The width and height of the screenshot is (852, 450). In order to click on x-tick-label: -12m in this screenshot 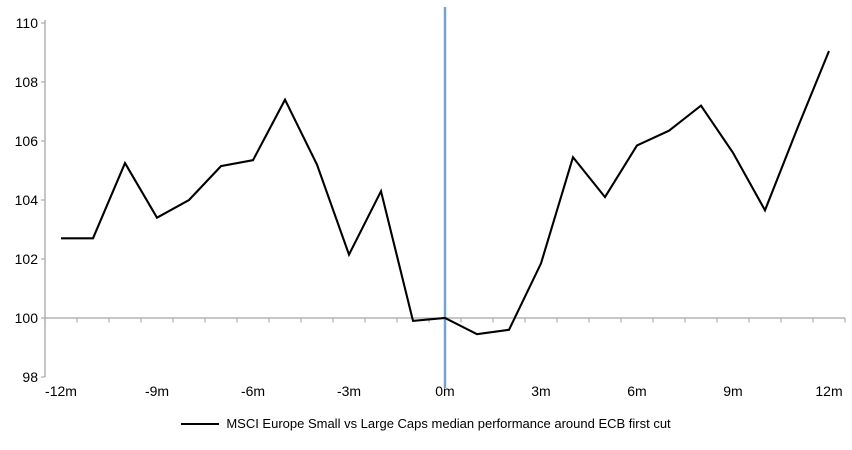, I will do `click(61, 391)`.